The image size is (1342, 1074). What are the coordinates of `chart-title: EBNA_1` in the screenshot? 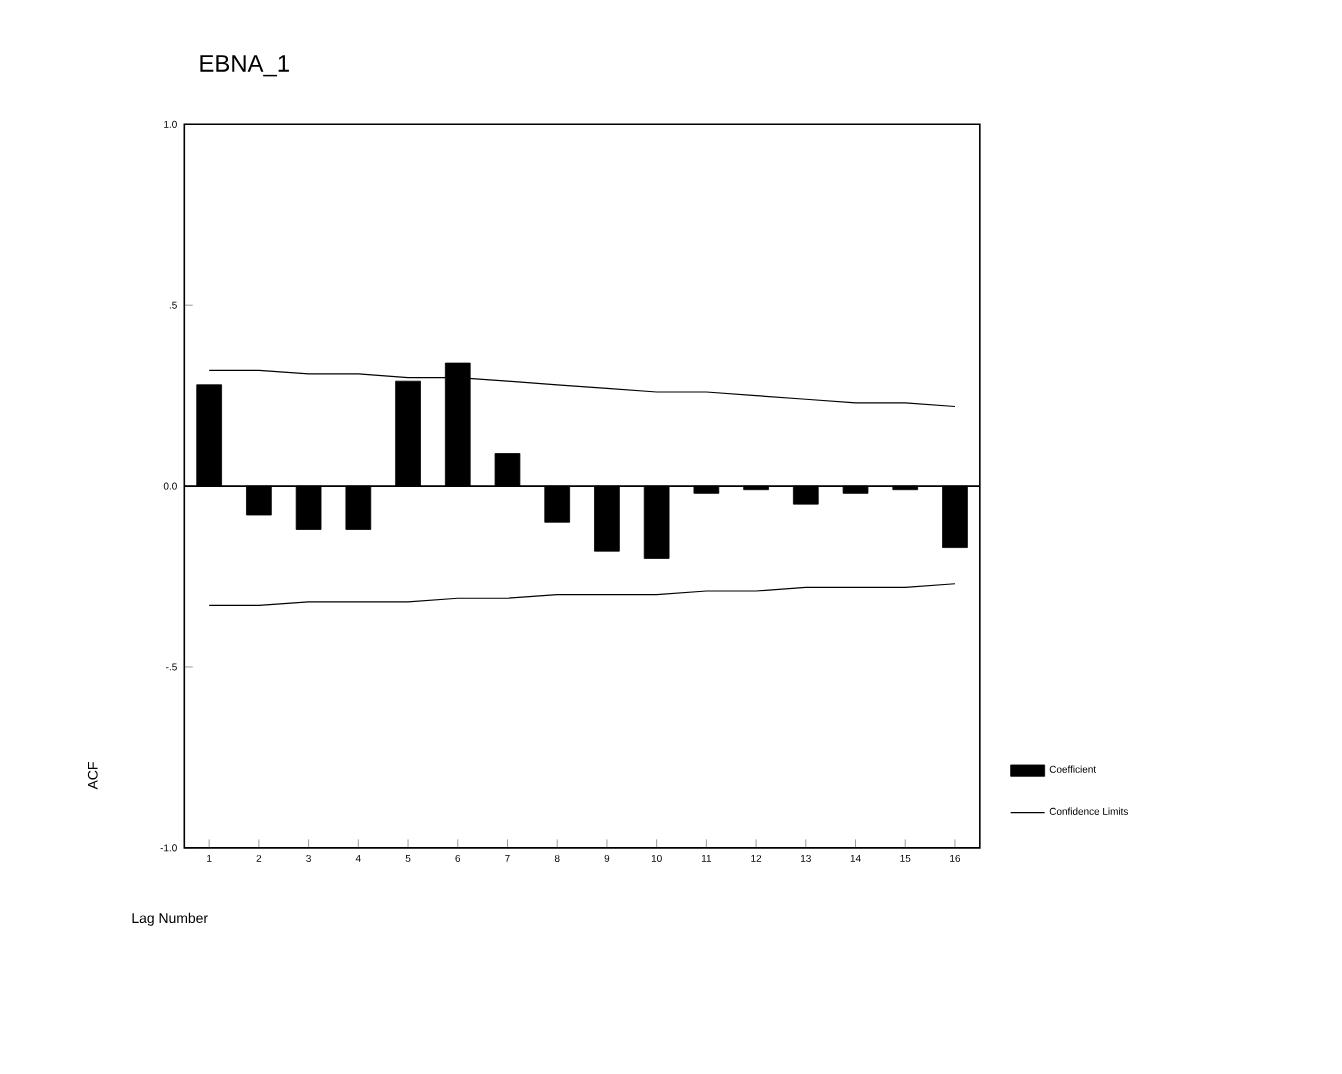 It's located at (244, 66).